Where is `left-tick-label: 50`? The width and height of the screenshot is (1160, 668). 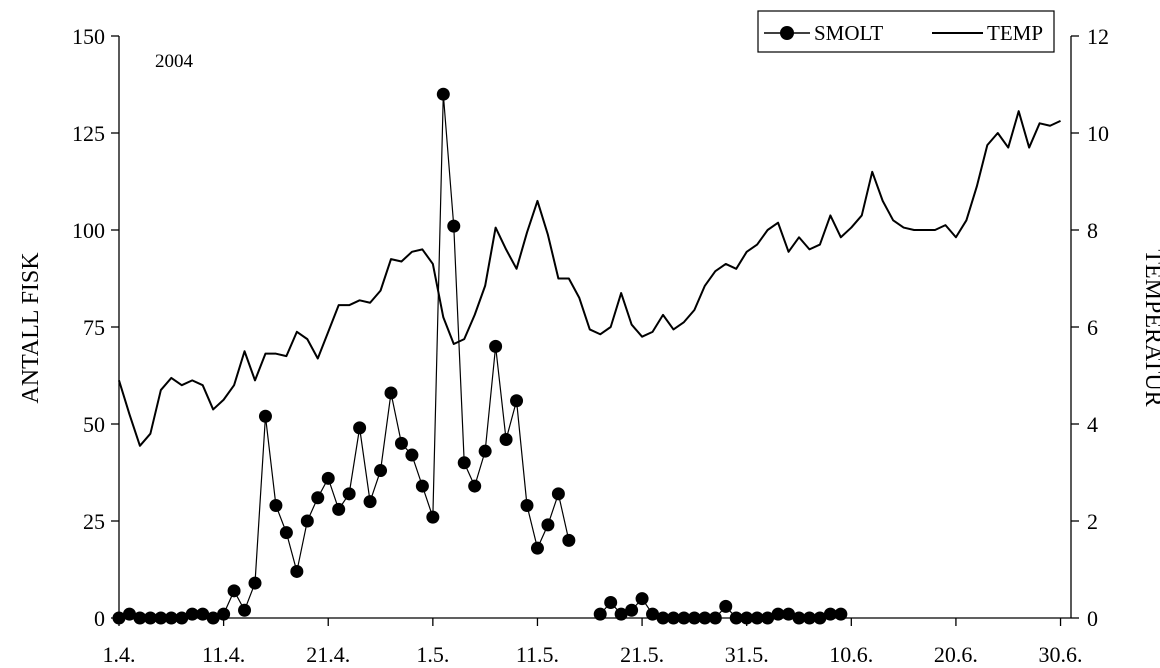 left-tick-label: 50 is located at coordinates (94, 424).